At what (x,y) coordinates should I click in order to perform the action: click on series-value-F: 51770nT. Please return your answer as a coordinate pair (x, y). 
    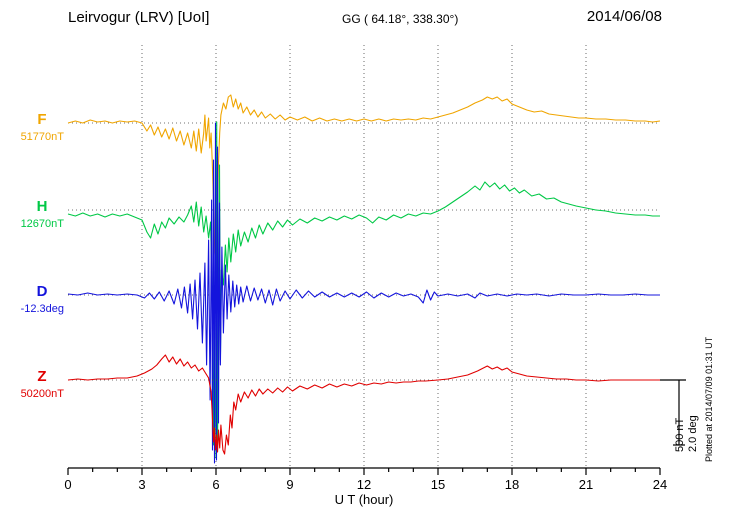
    Looking at the image, I should click on (43, 137).